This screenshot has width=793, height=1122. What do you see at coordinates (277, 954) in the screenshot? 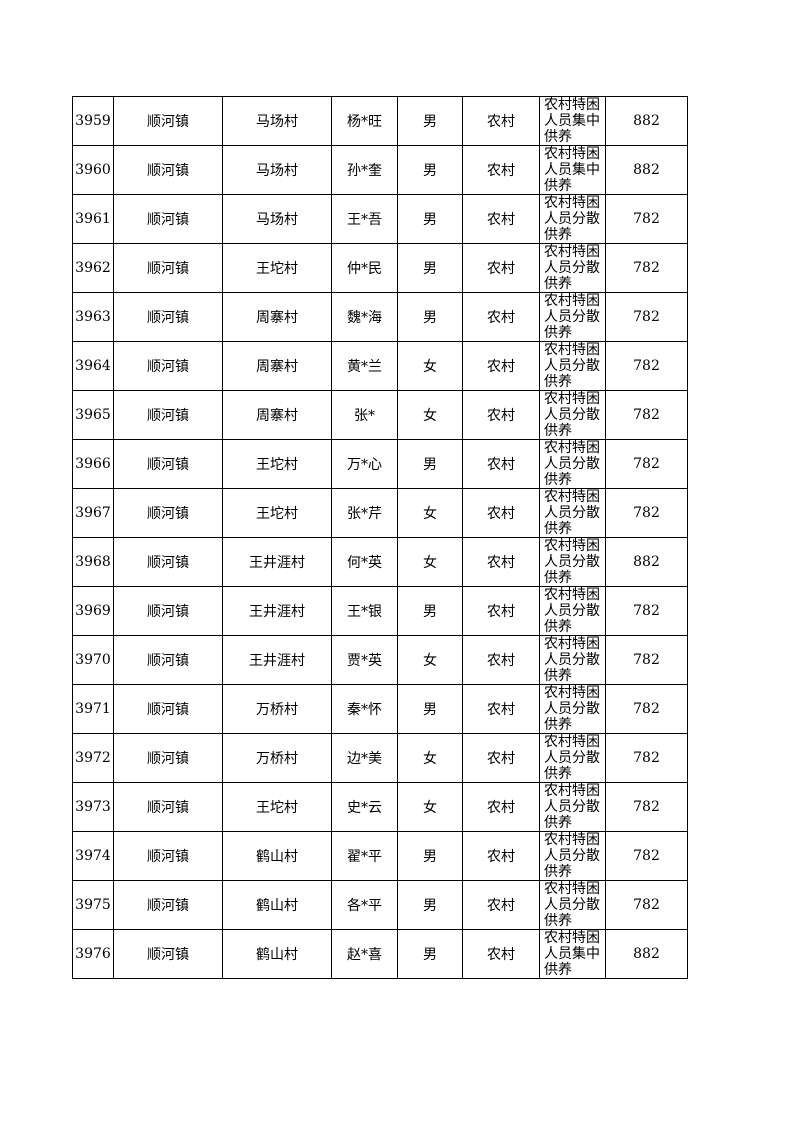
I see `village: 鹤山村` at bounding box center [277, 954].